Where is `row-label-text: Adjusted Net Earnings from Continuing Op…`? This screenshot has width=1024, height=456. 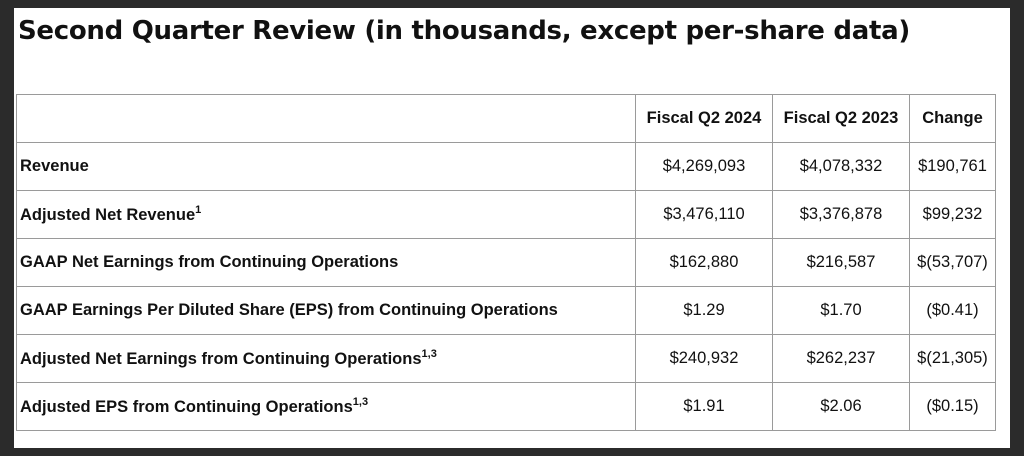
row-label-text: Adjusted Net Earnings from Continuing Op… is located at coordinates (221, 359).